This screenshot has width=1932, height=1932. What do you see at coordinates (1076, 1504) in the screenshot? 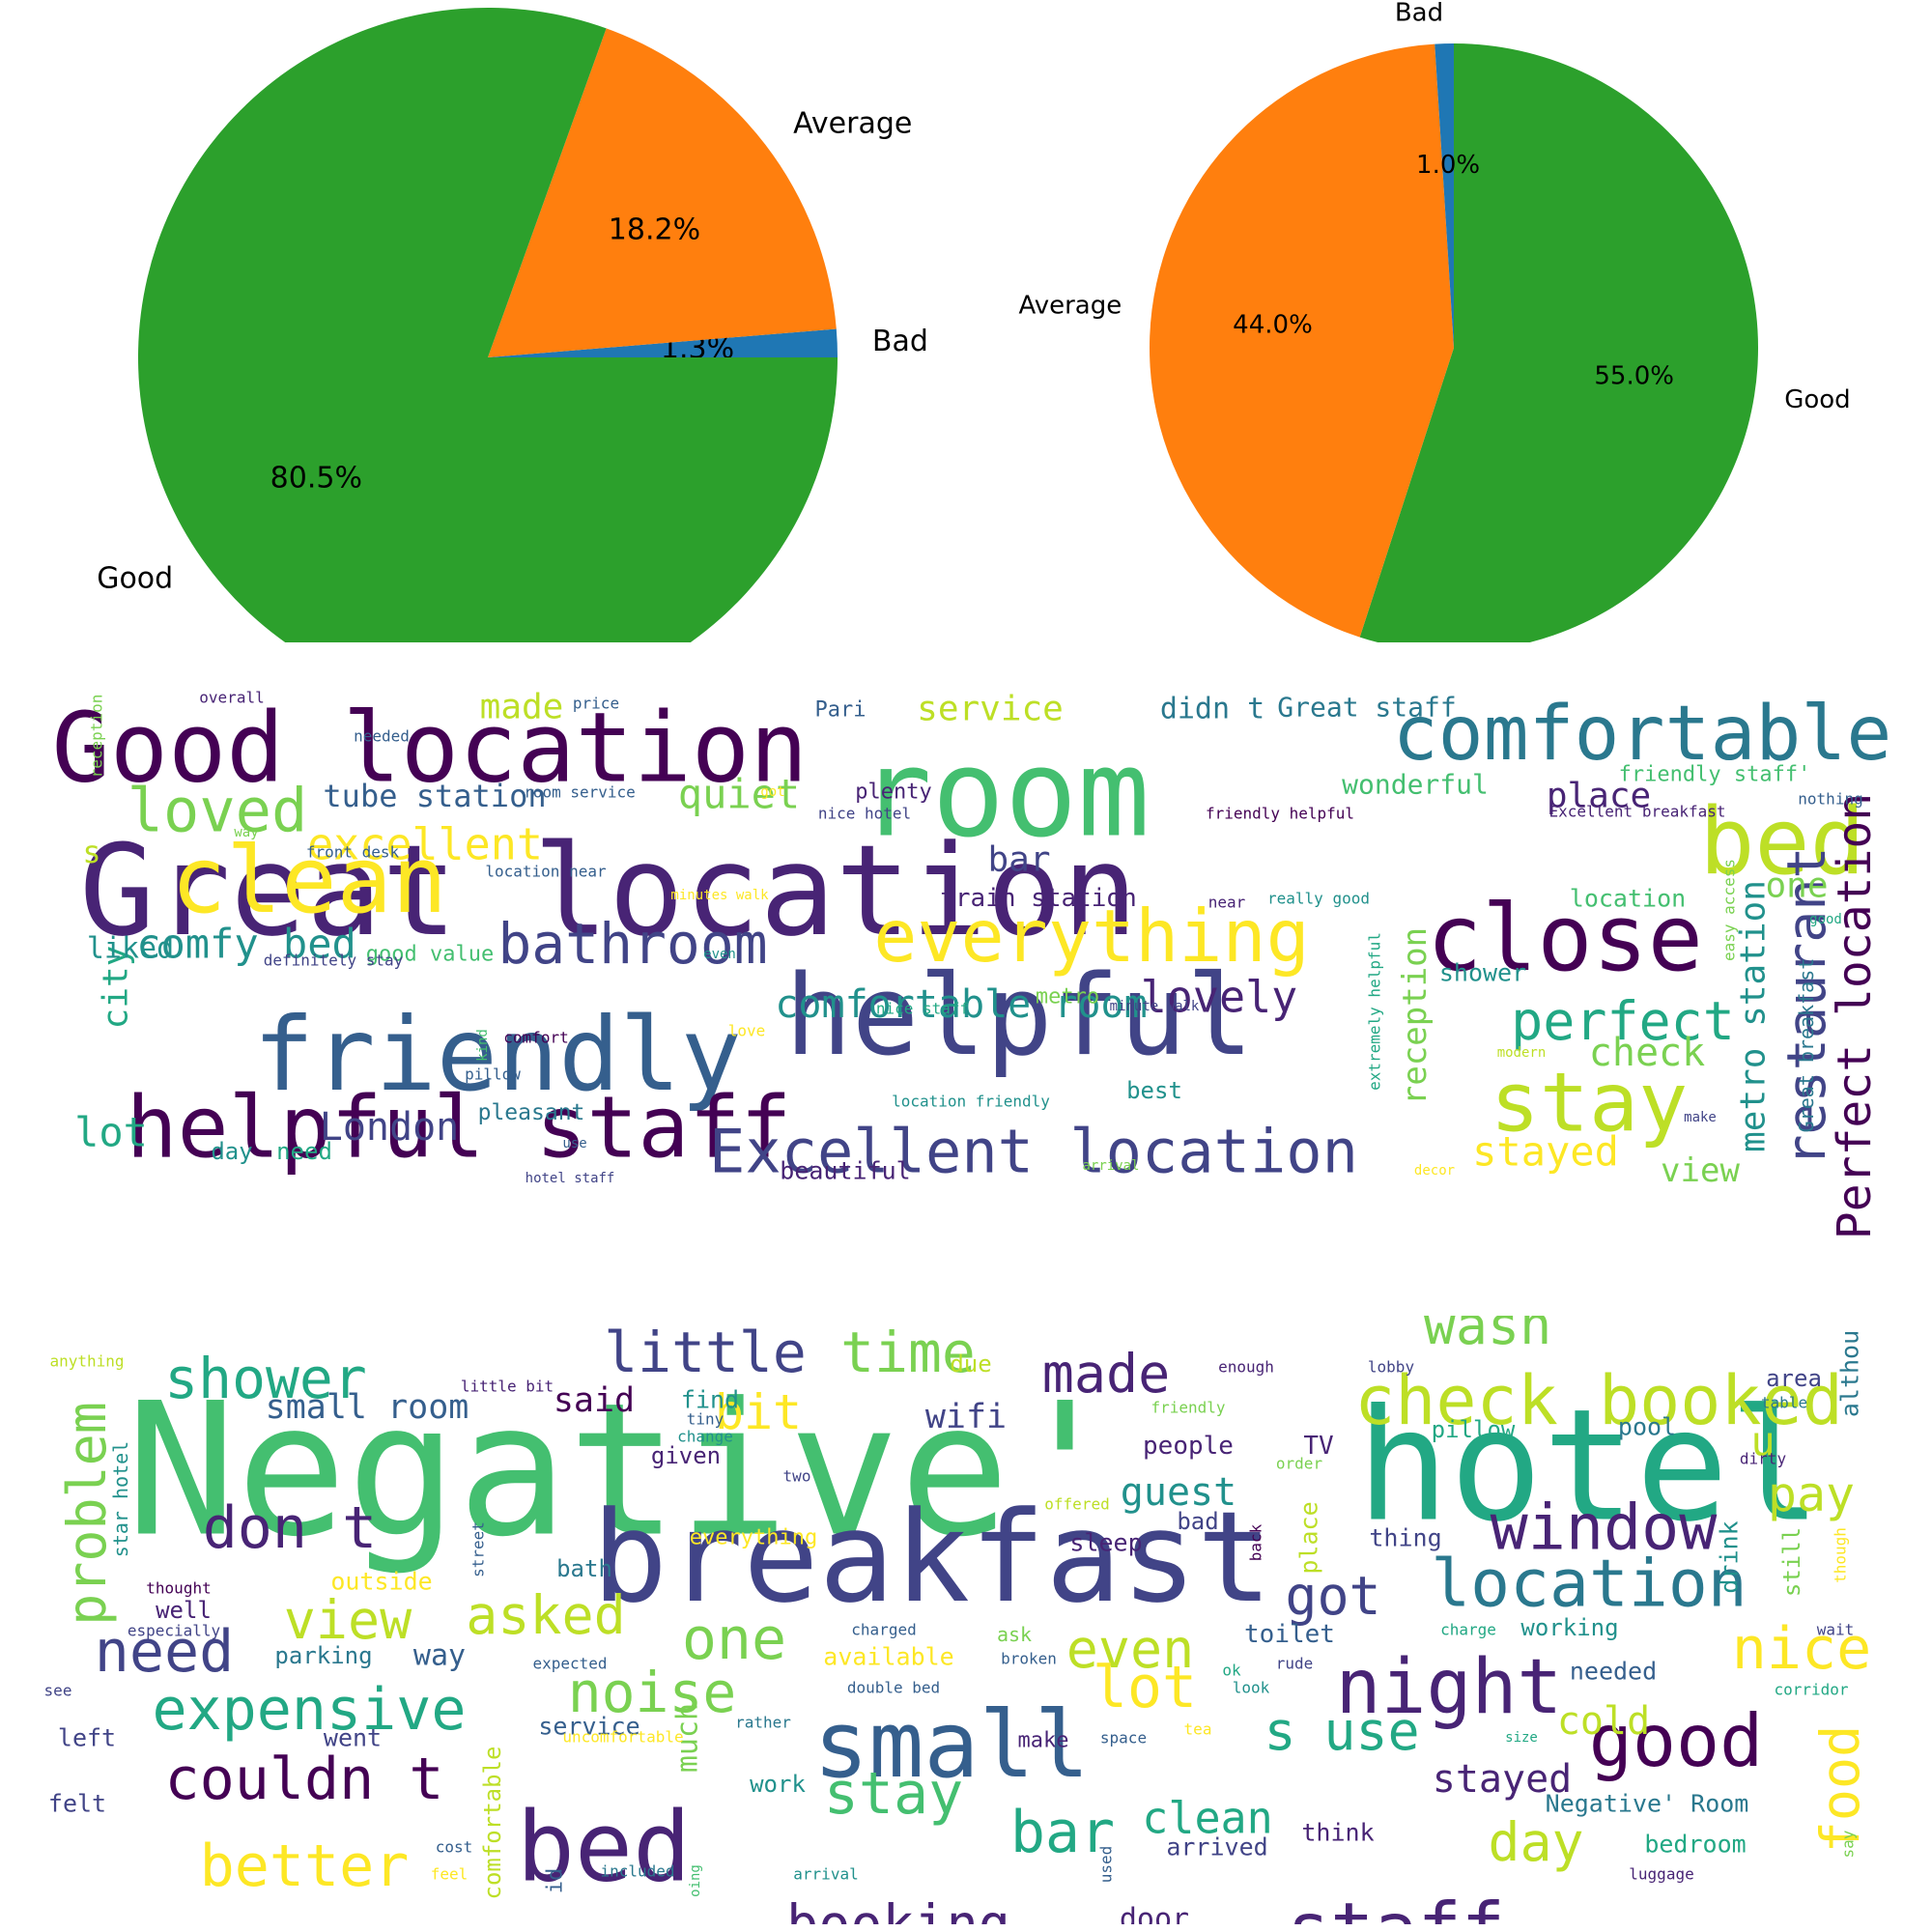
I see `cloud2-word-offered: offered` at bounding box center [1076, 1504].